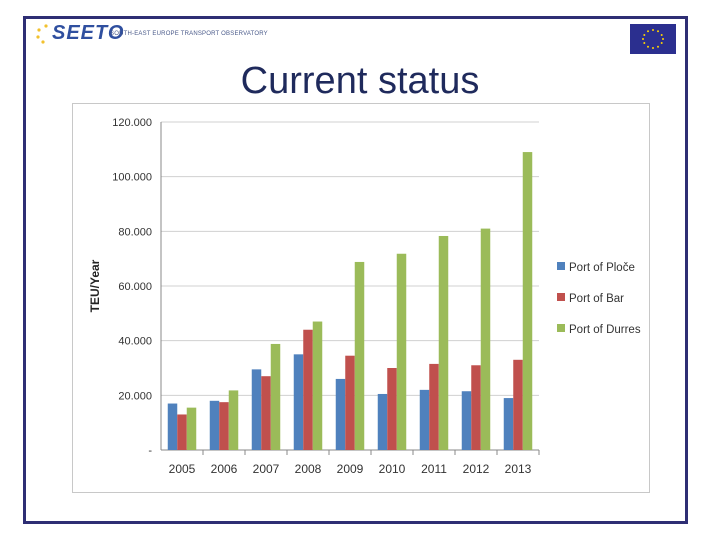  What do you see at coordinates (392, 409) in the screenshot?
I see `bar-port-of-bar-2010` at bounding box center [392, 409].